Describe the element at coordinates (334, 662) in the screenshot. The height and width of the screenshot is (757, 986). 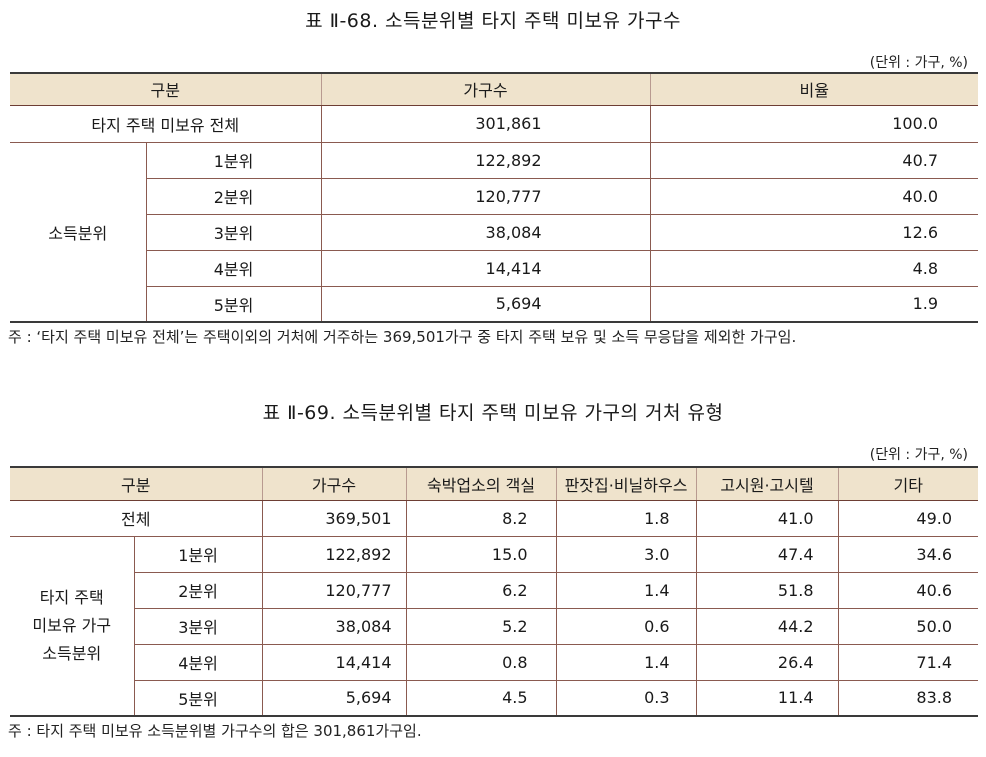
I see `row-value: 14,414` at that location.